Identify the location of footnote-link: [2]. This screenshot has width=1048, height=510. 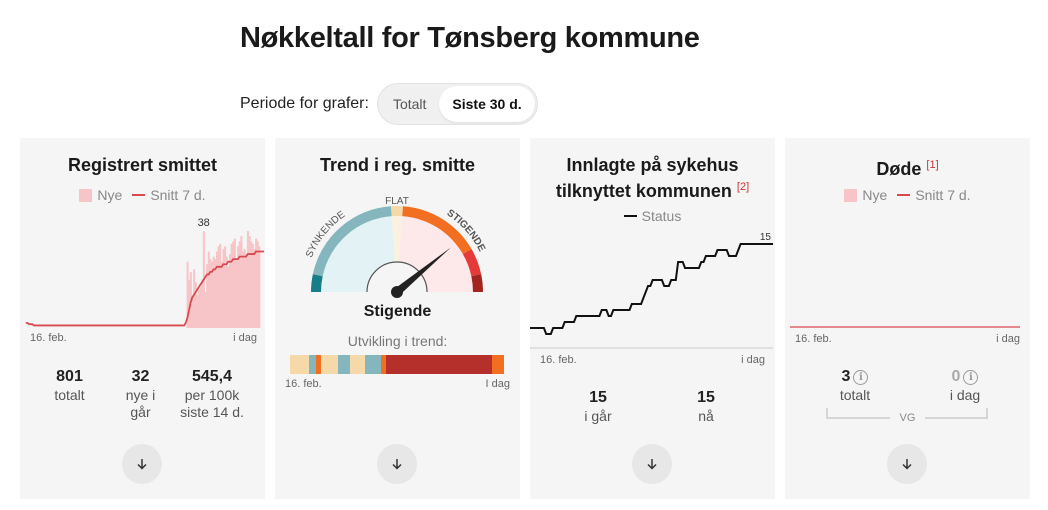
(743, 187).